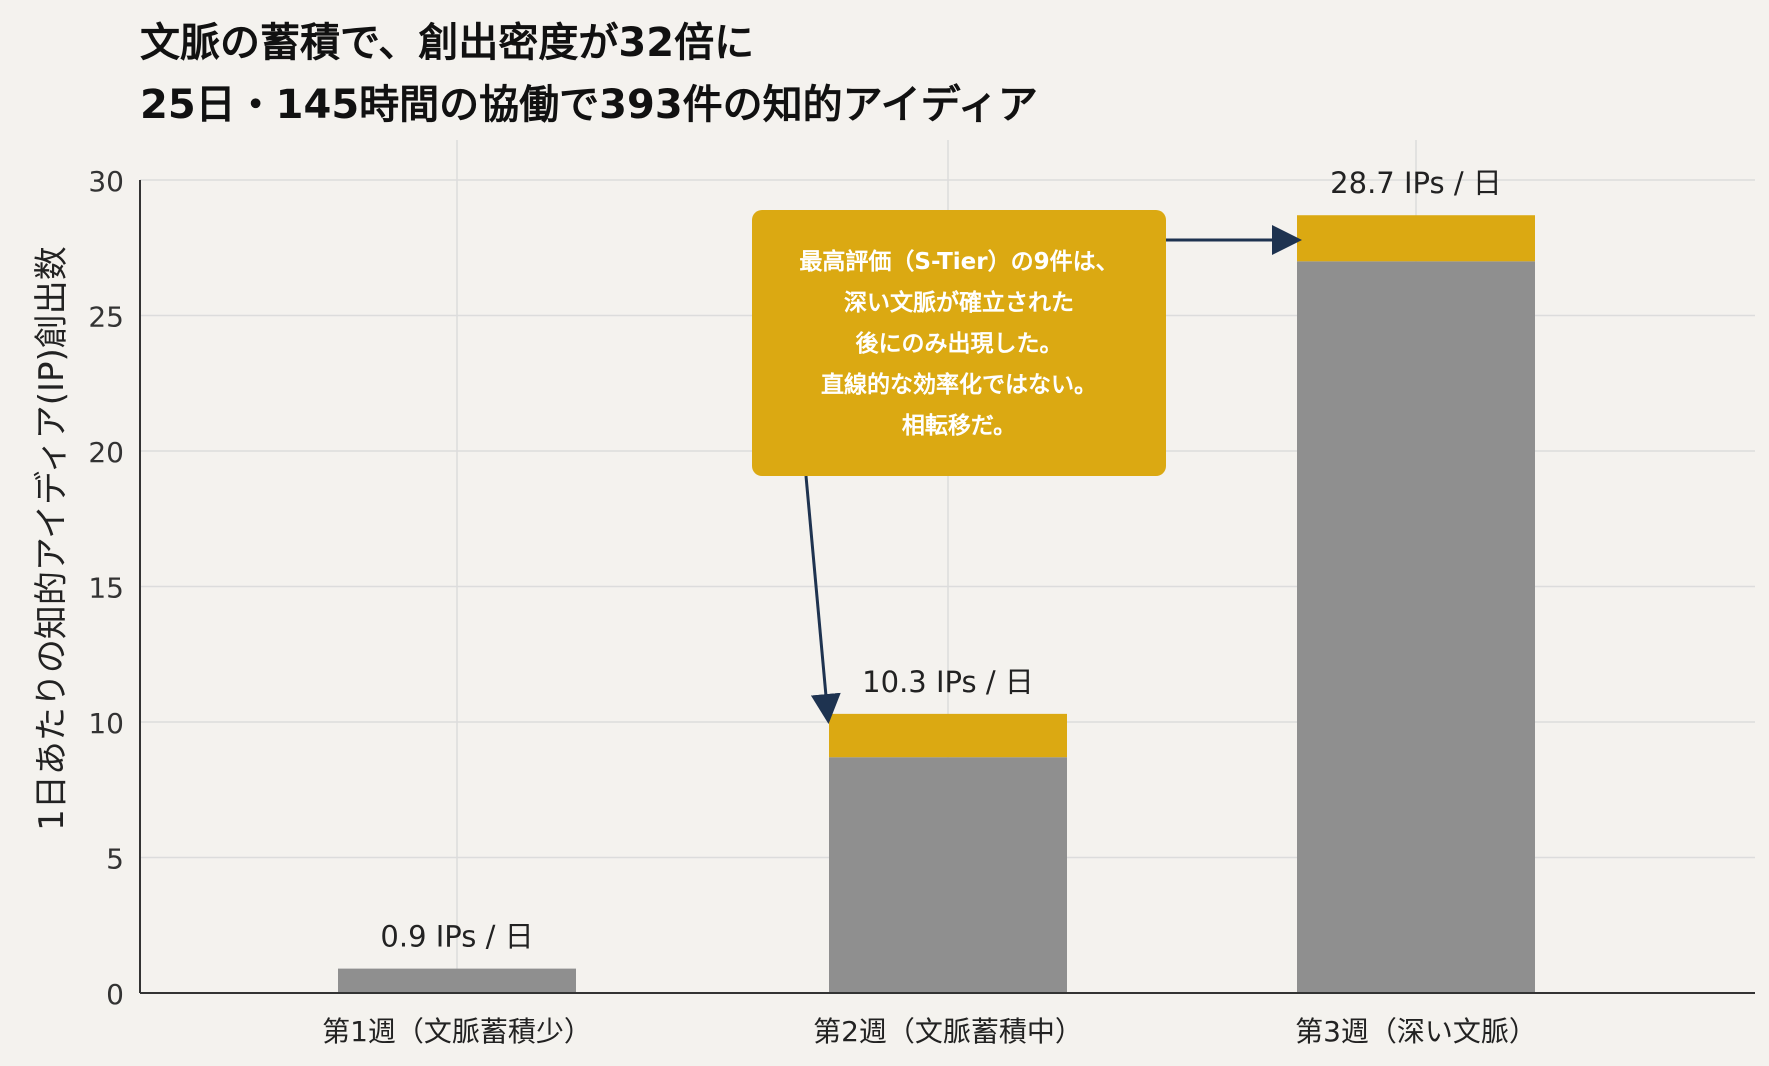 Image resolution: width=1769 pixels, height=1066 pixels. I want to click on callout-line: 直線的な効率化ではない。, so click(959, 385).